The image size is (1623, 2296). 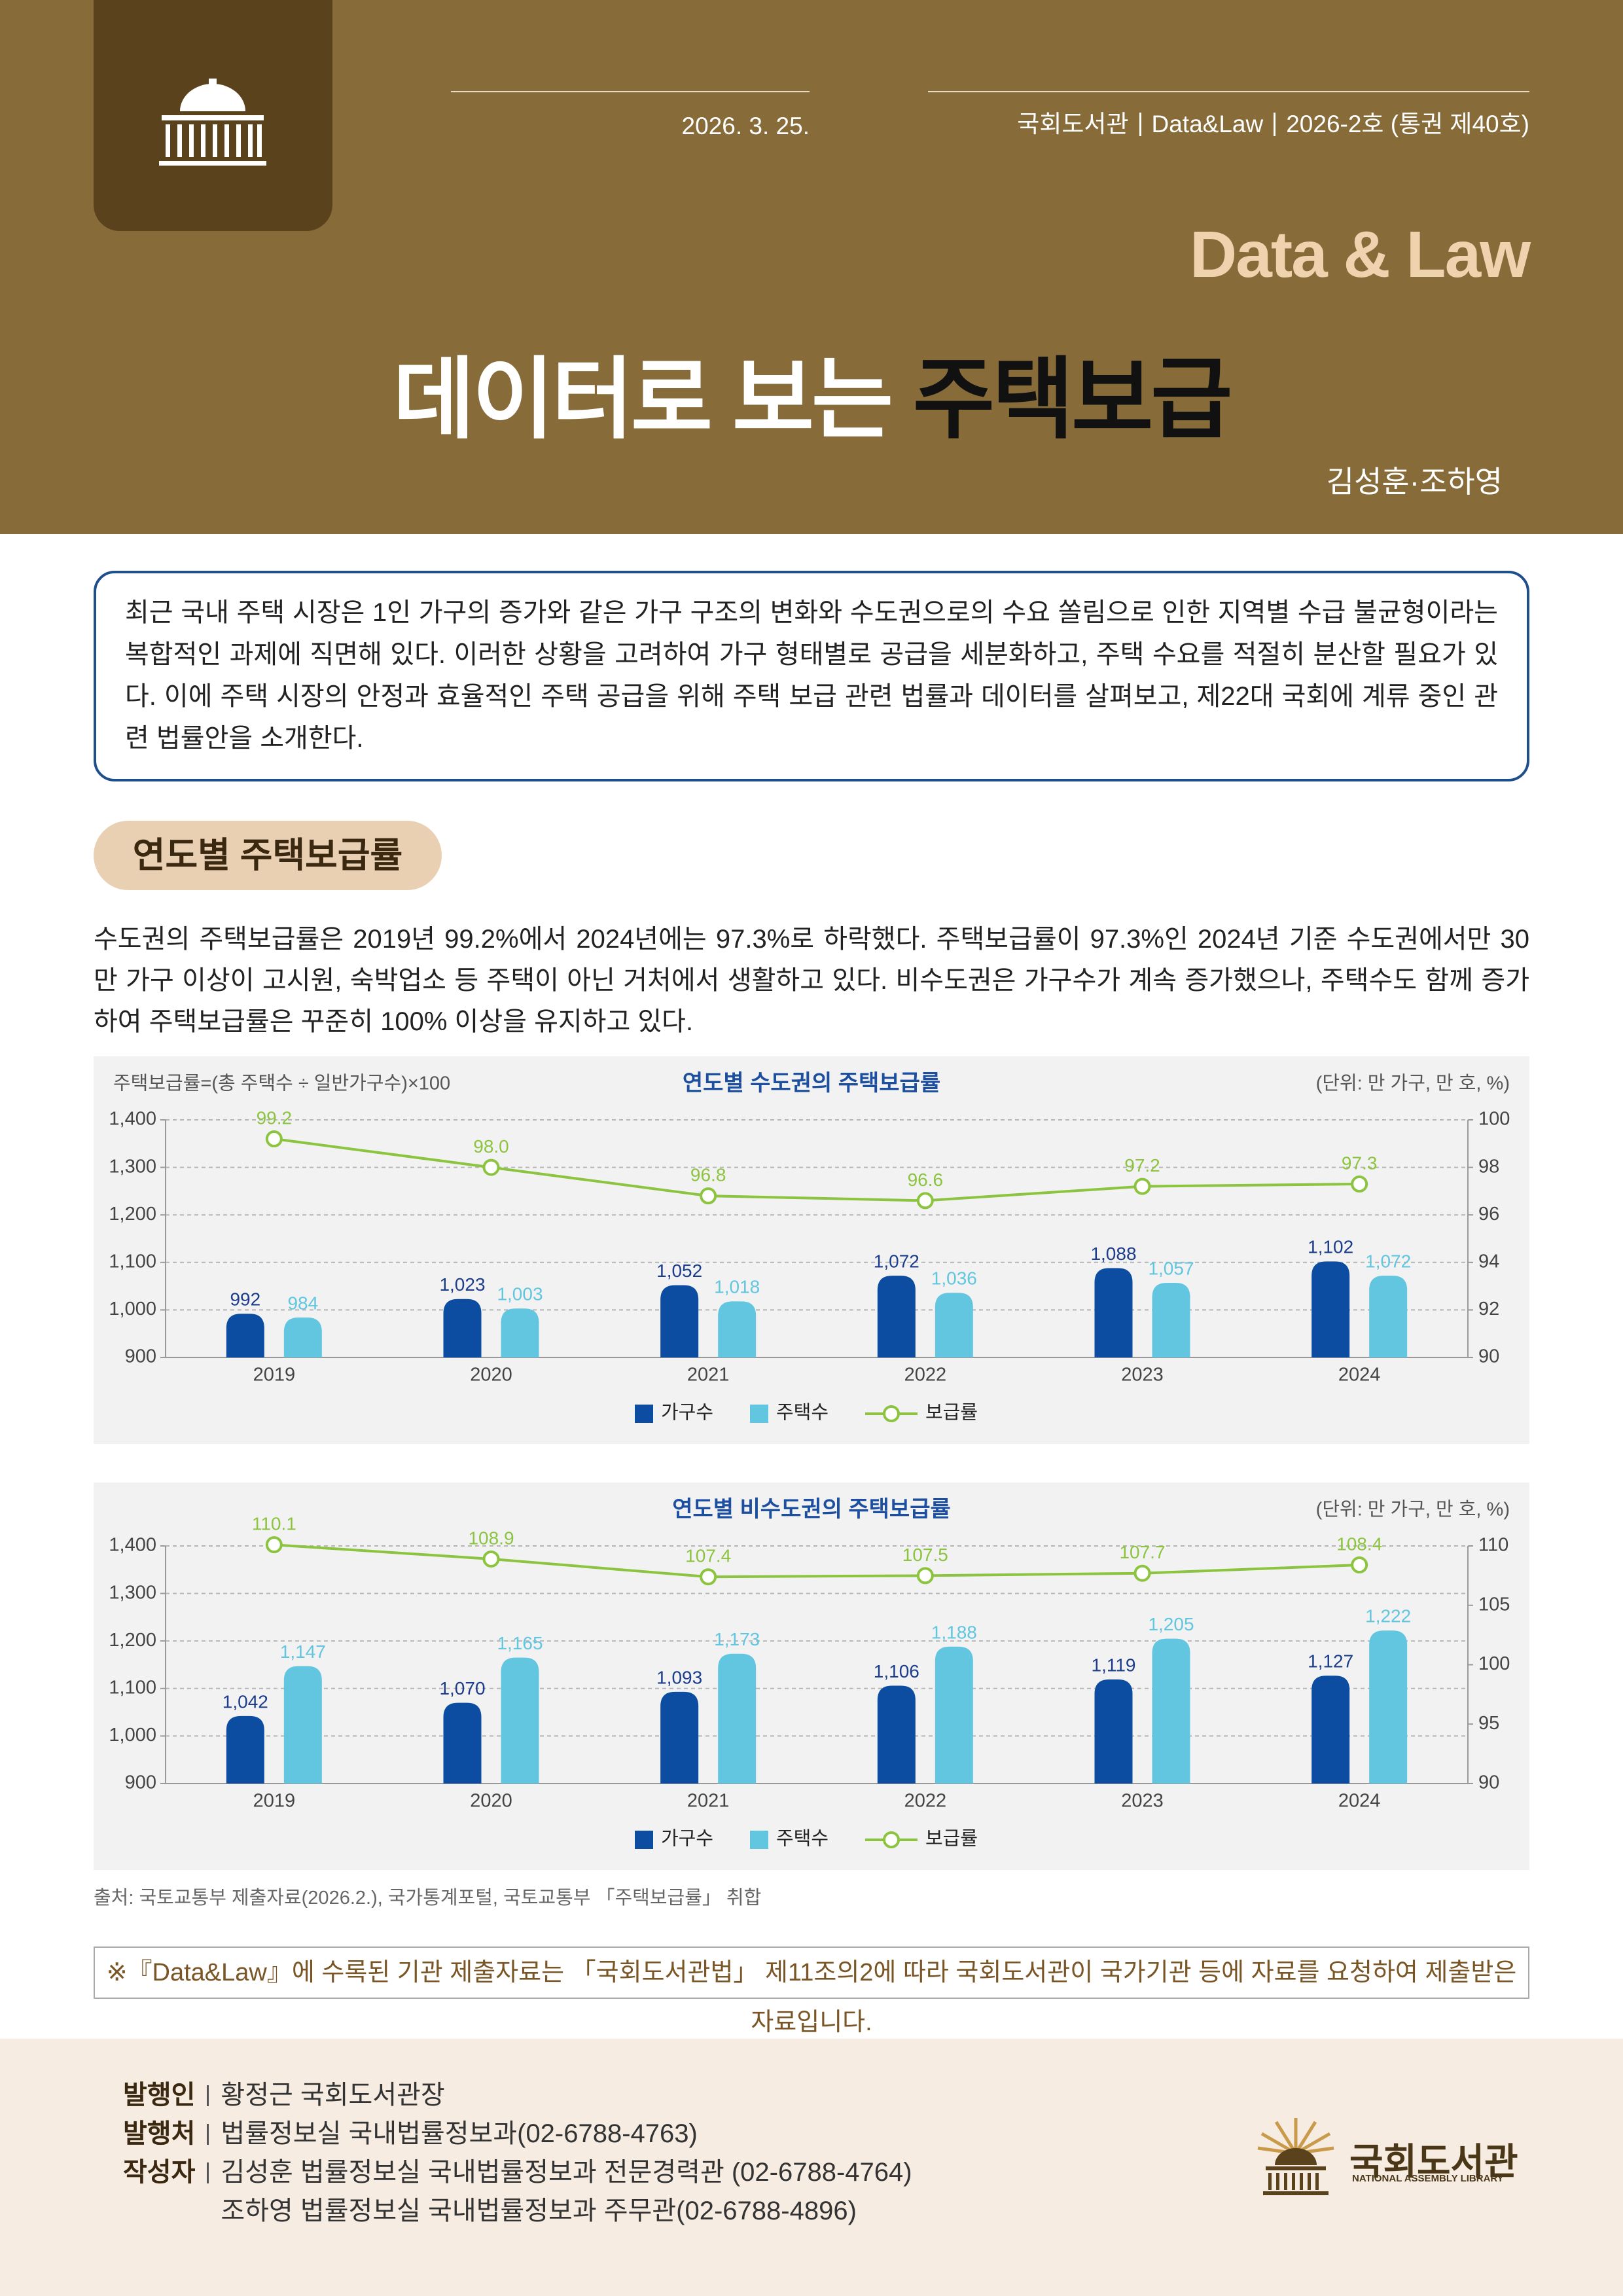 I want to click on value-label: 984, so click(x=302, y=1303).